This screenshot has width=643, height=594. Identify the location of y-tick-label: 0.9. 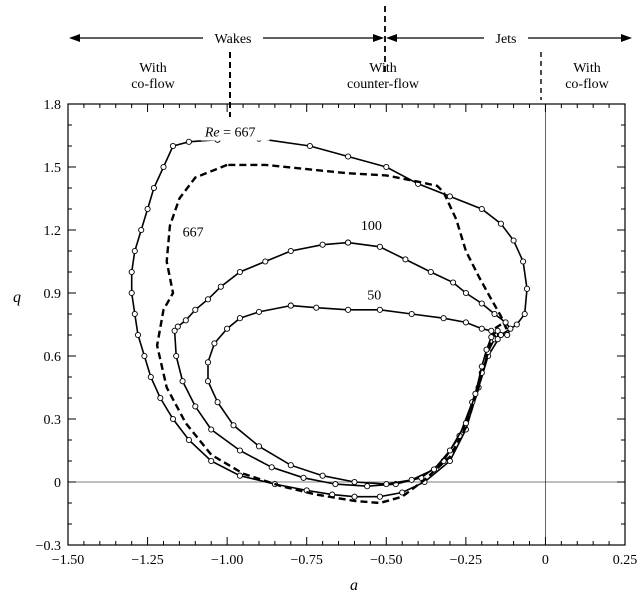
(53, 294).